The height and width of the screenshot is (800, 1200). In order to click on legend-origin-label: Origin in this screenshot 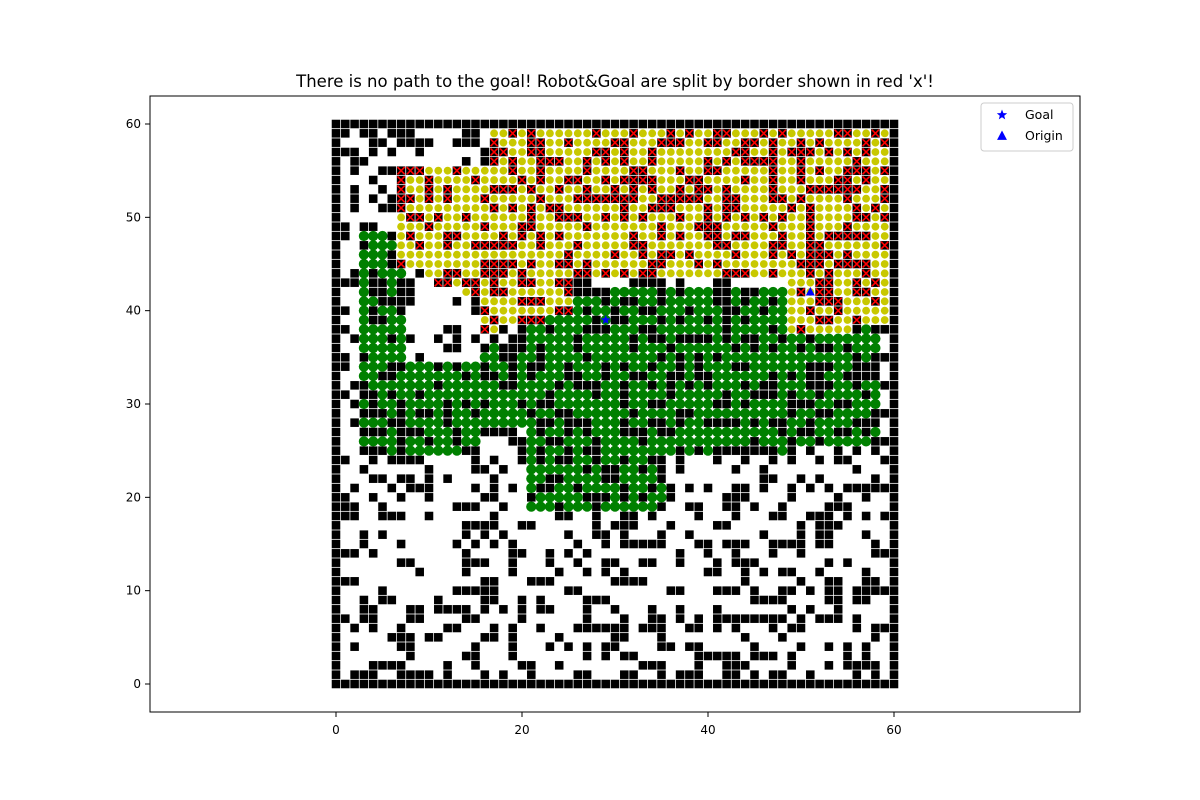, I will do `click(1044, 135)`.